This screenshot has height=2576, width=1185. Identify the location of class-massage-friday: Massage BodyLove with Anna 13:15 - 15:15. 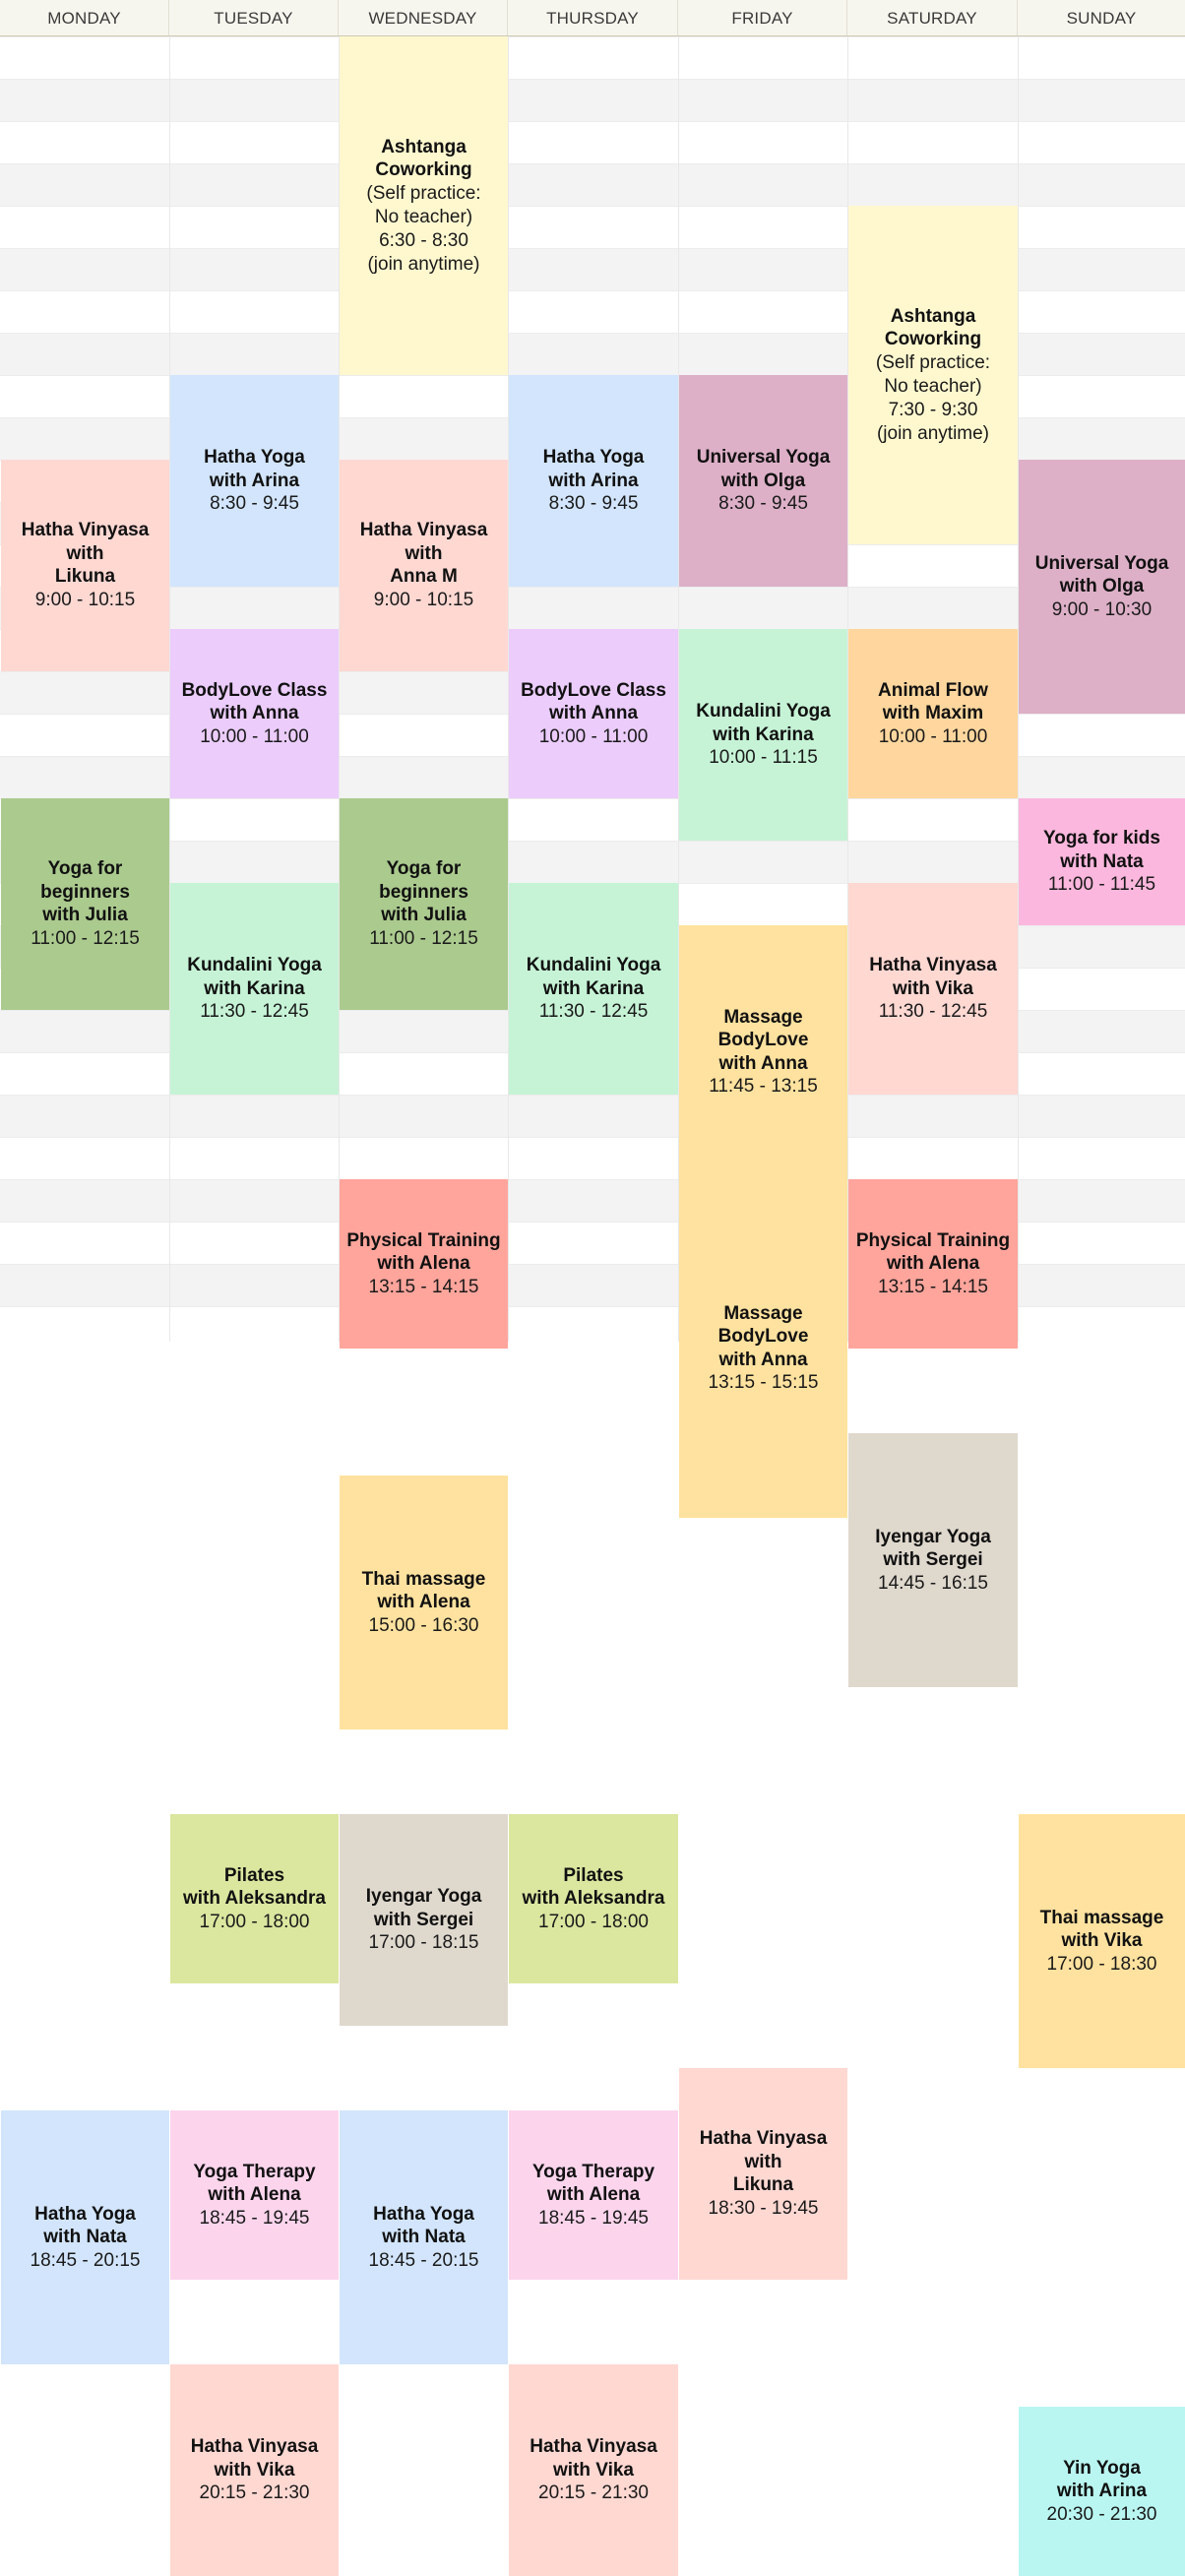
(763, 1348).